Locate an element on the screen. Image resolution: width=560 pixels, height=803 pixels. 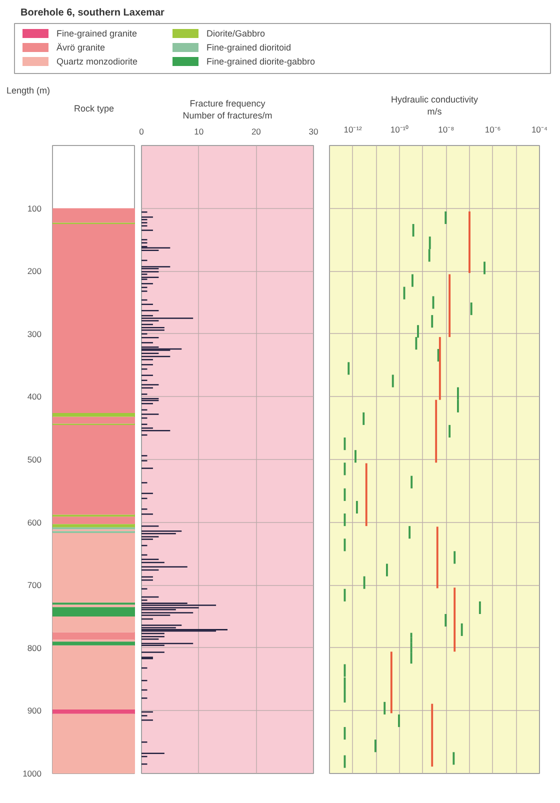
y-axis-title: Length (m) is located at coordinates (28, 91).